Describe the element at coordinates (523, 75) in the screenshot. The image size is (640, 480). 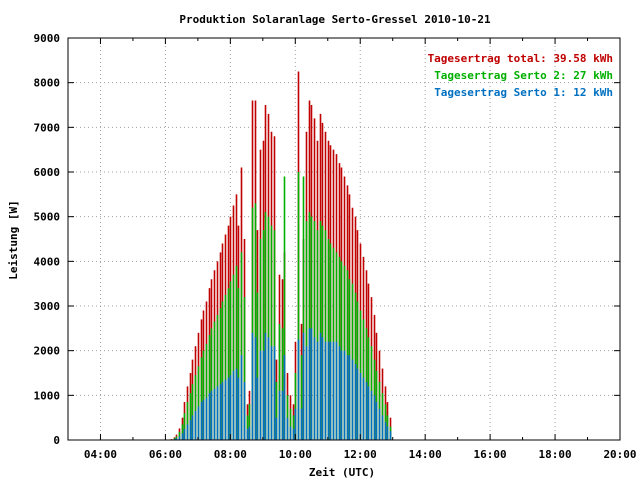
I see `legend-entry: Tagesertrag Serto 2: 27 kWh` at that location.